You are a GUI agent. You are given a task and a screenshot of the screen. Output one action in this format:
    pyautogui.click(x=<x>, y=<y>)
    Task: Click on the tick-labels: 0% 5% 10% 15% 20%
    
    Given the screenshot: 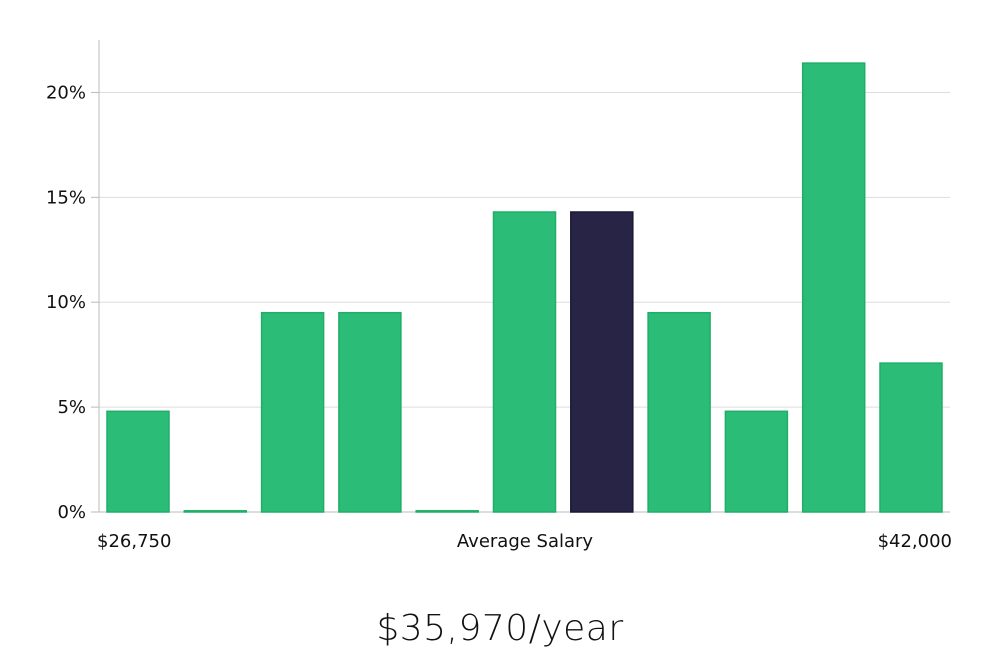 What is the action you would take?
    pyautogui.click(x=66, y=302)
    